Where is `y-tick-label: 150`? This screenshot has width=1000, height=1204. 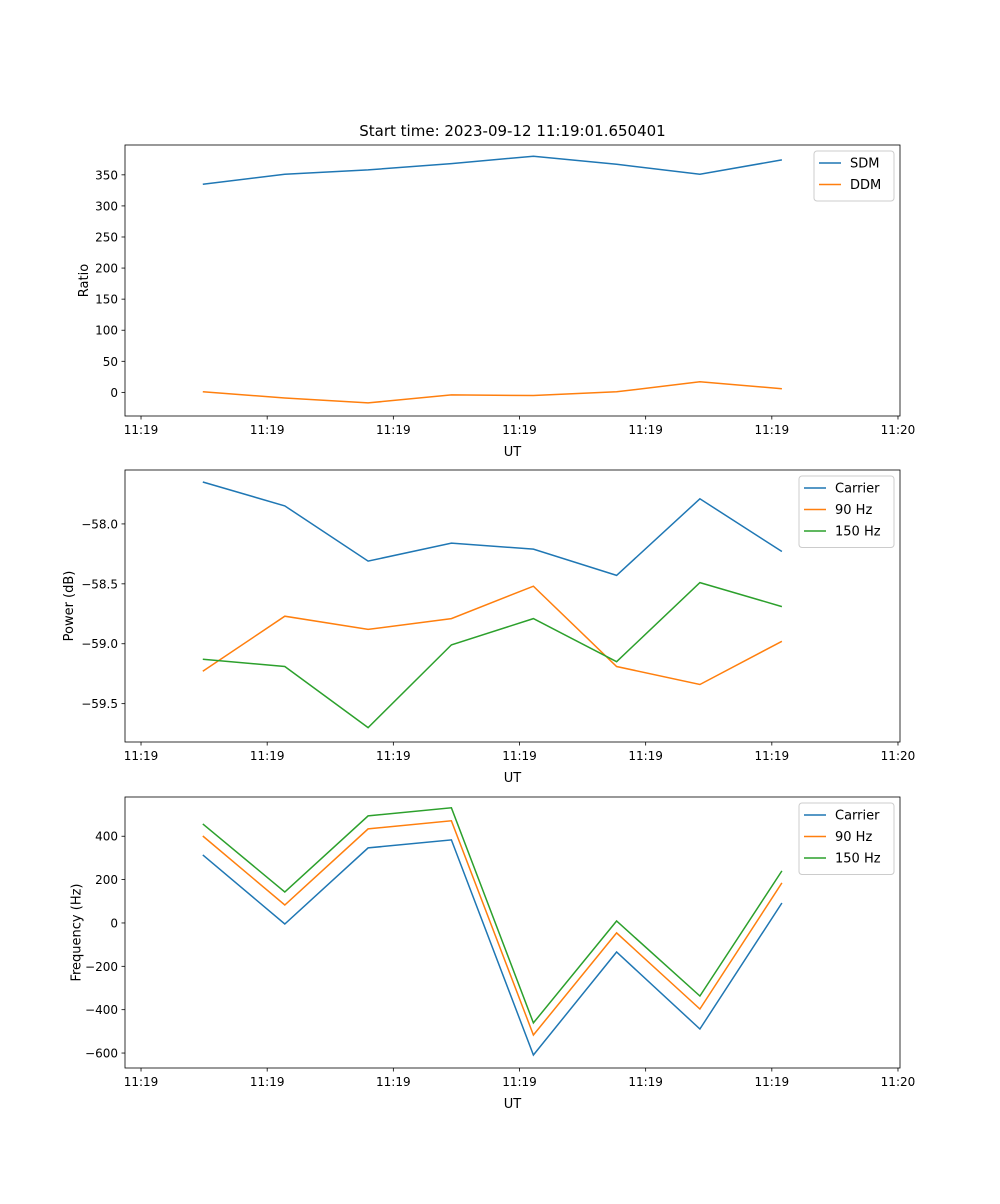
y-tick-label: 150 is located at coordinates (106, 300).